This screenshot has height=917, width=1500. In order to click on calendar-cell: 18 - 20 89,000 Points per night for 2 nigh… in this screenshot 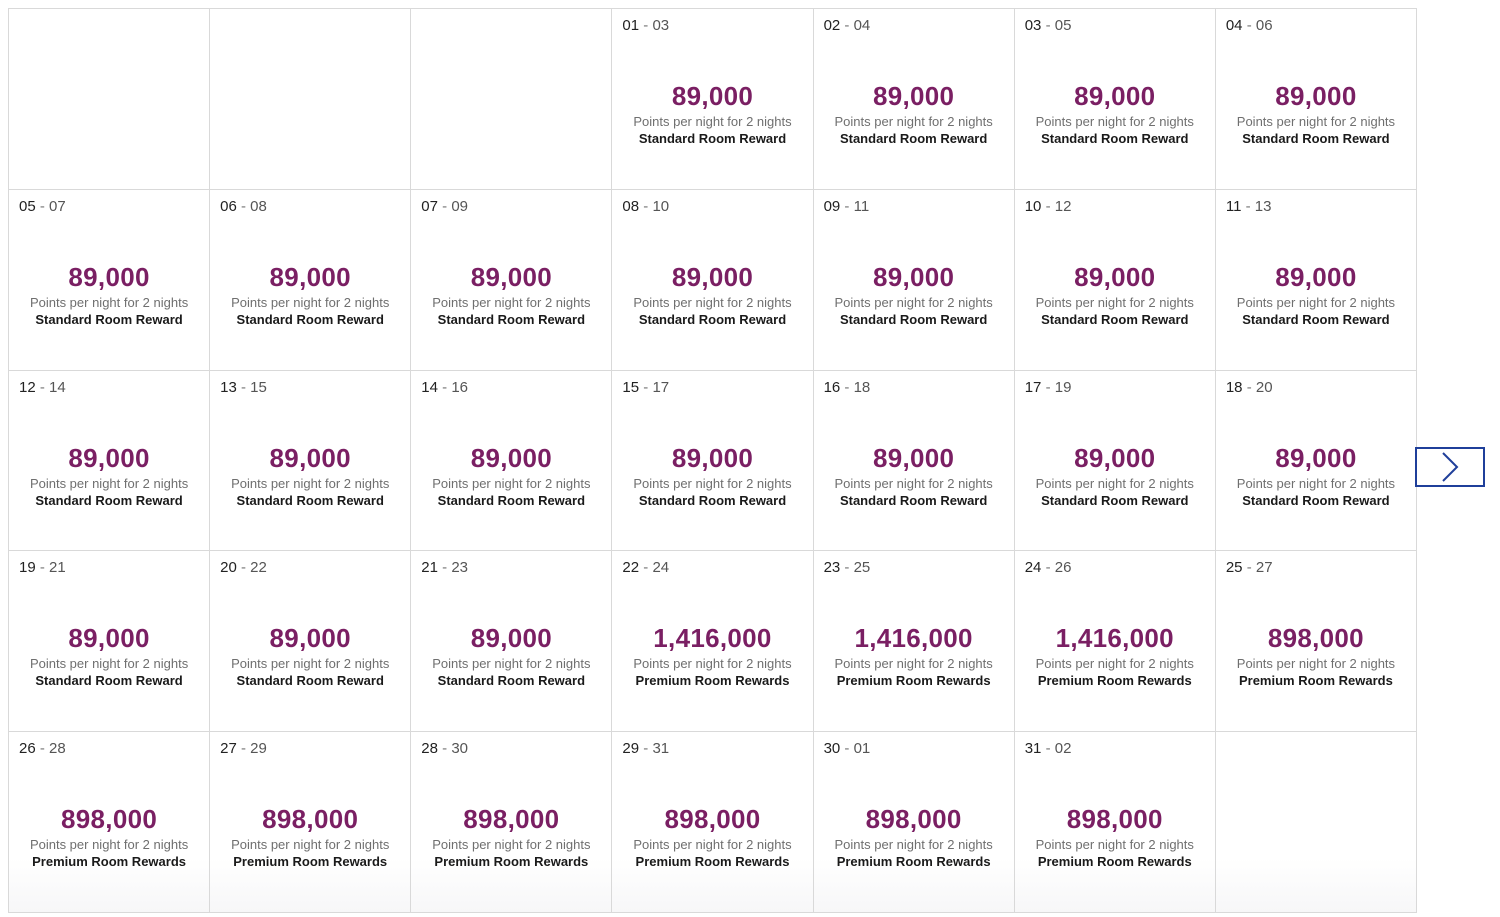, I will do `click(1316, 461)`.